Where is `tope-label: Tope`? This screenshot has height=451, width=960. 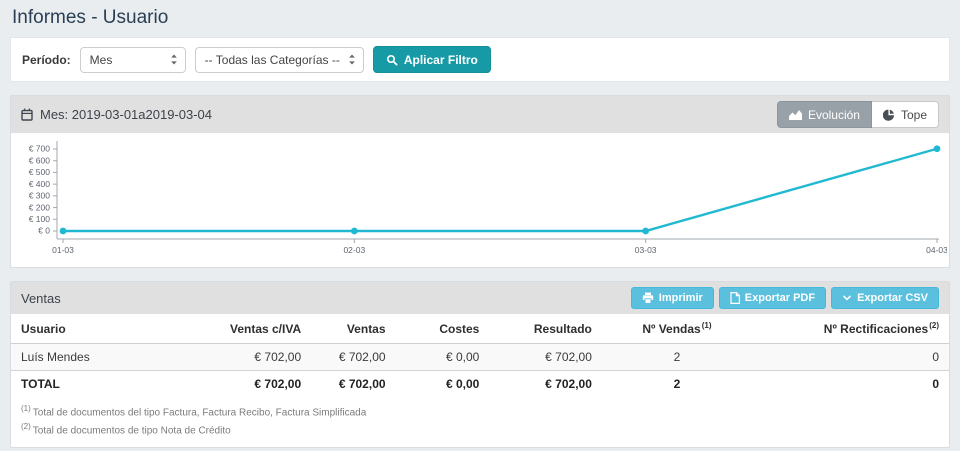 tope-label: Tope is located at coordinates (913, 114).